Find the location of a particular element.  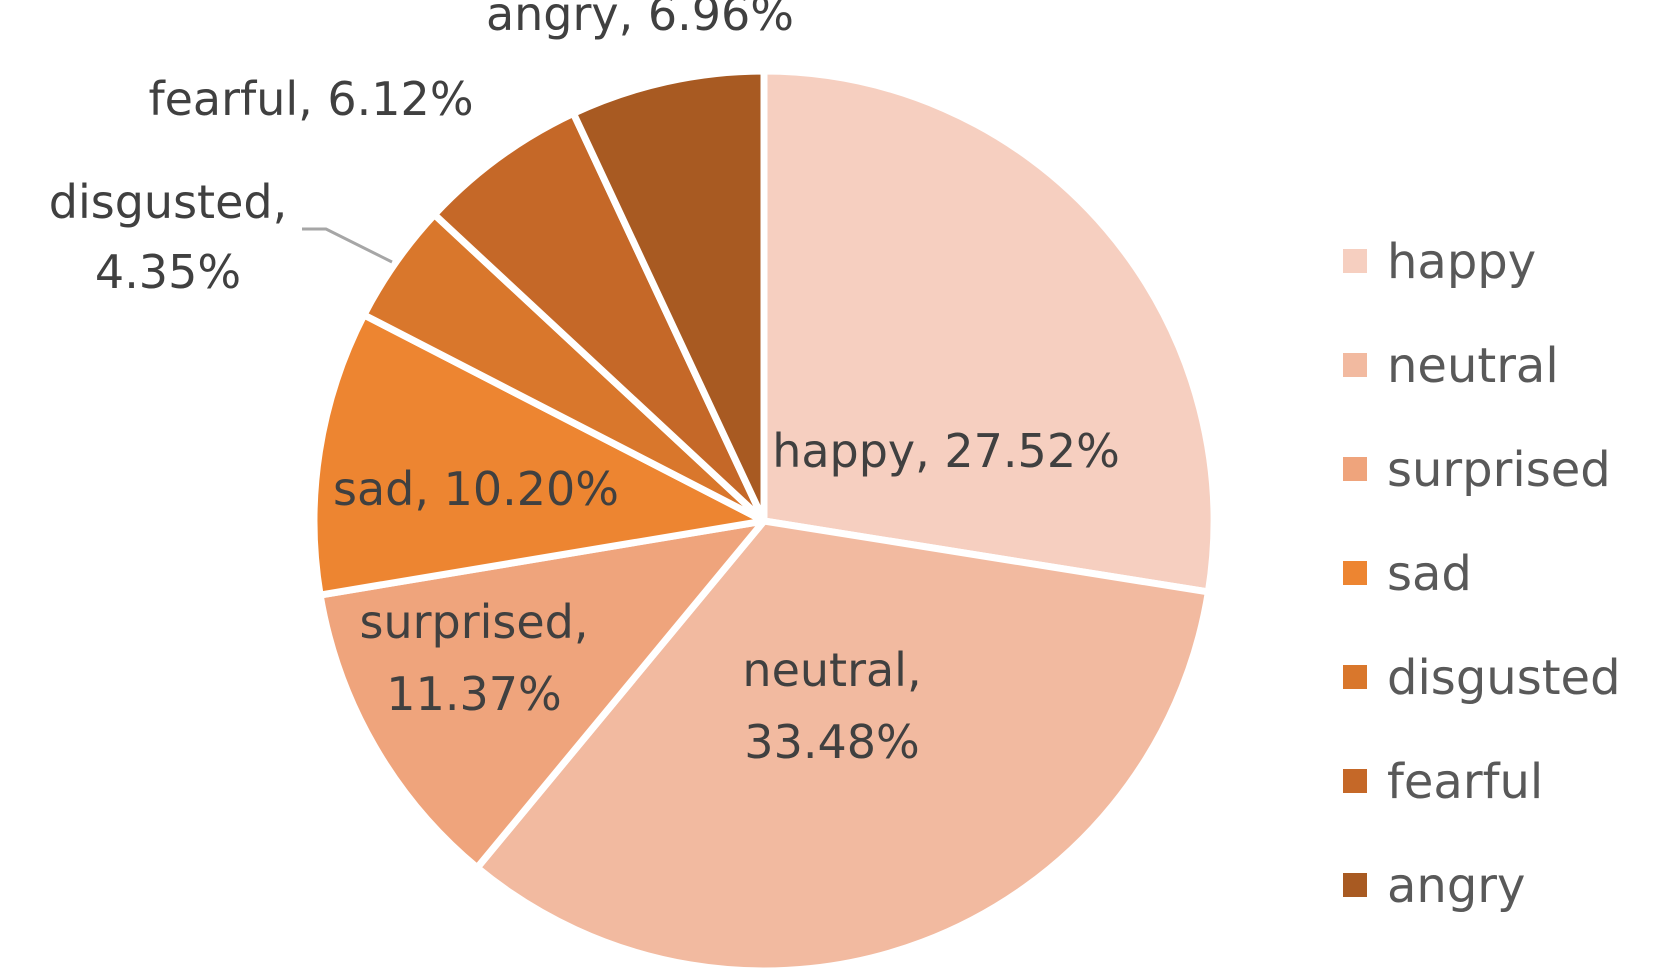

legend-swatch-happy is located at coordinates (1355, 261).